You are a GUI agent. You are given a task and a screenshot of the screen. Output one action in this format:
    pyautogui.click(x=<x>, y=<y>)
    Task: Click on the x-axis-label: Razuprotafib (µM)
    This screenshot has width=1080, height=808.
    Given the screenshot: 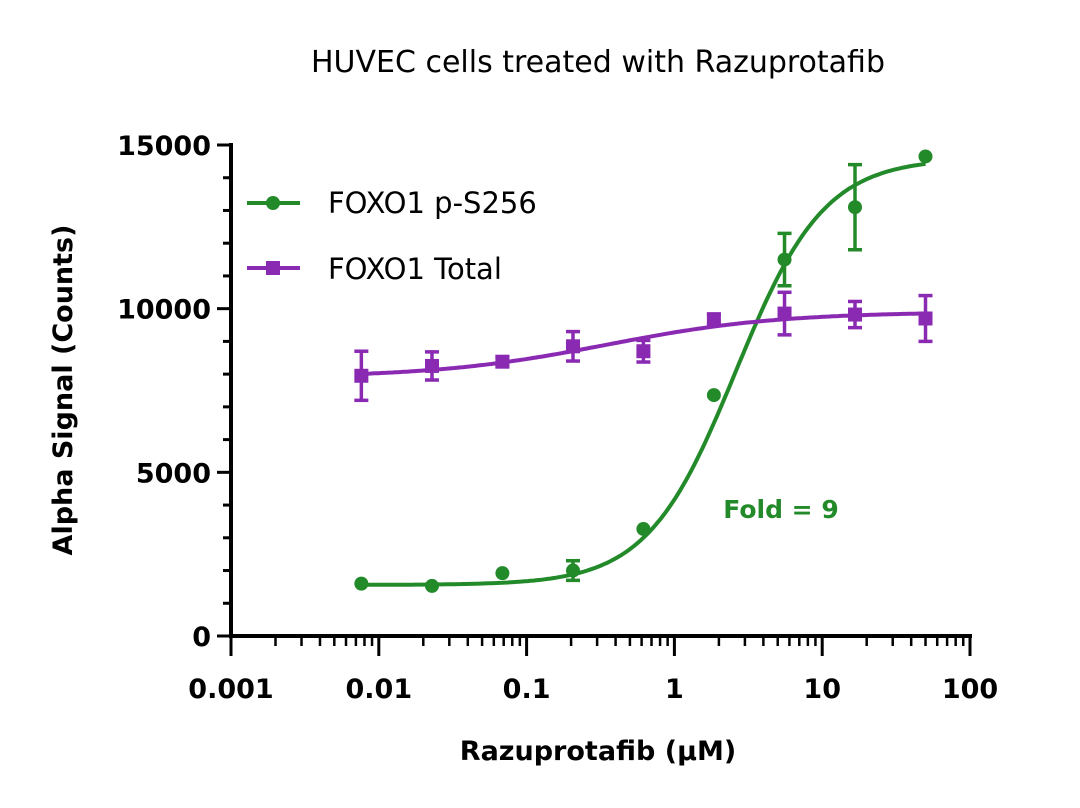 What is the action you would take?
    pyautogui.click(x=598, y=751)
    